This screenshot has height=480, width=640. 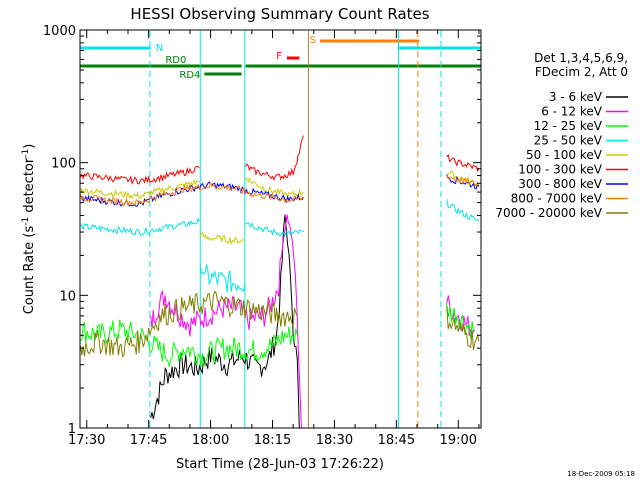 I want to click on x-tick-label: 18:30, so click(x=334, y=440).